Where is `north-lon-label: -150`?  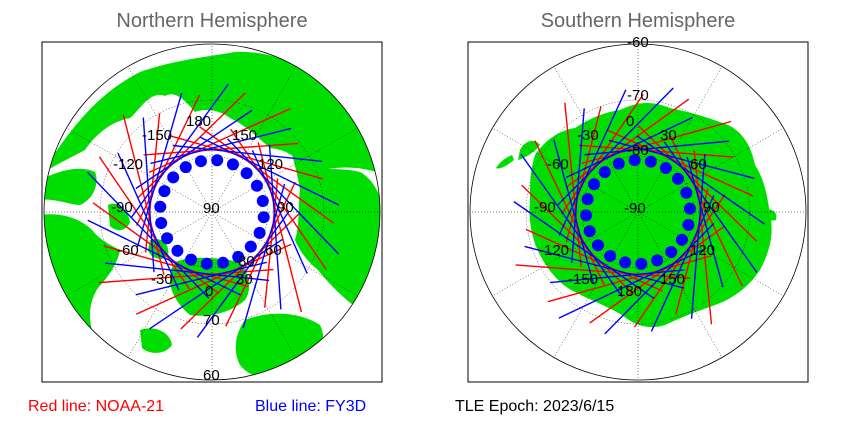 north-lon-label: -150 is located at coordinates (157, 135).